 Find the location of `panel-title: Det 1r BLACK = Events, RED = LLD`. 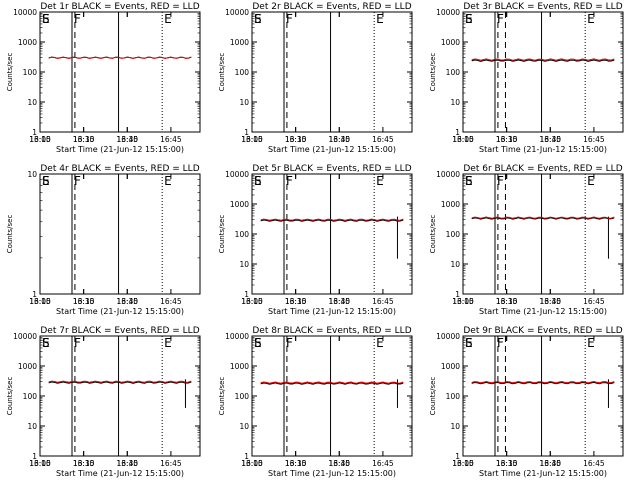

panel-title: Det 1r BLACK = Events, RED = LLD is located at coordinates (119, 7).